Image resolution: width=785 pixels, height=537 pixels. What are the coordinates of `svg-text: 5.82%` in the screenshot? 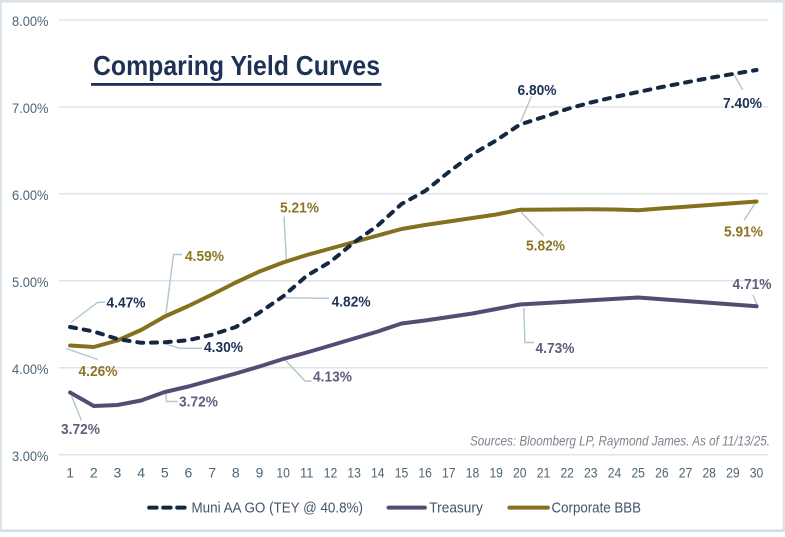 It's located at (545, 246).